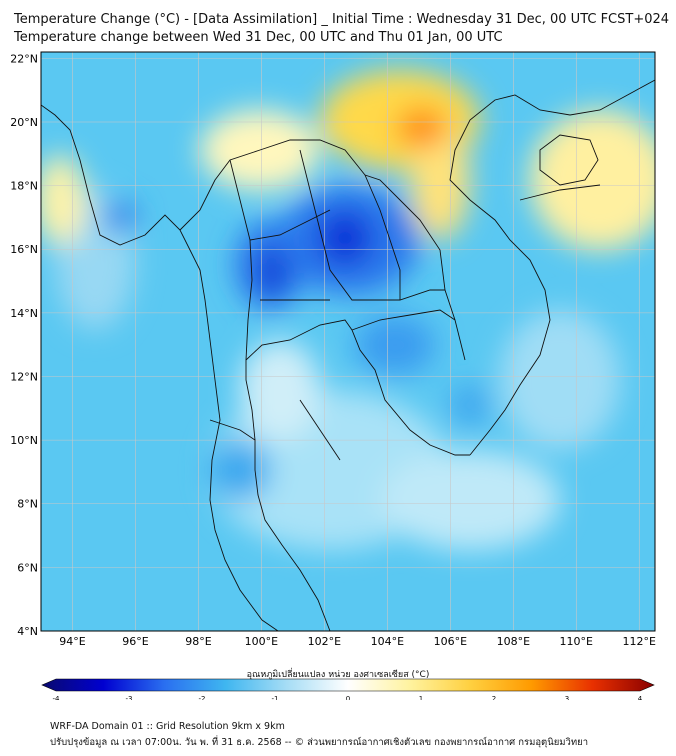  Describe the element at coordinates (24, 440) in the screenshot. I see `latitude-tick-label: 10°N` at that location.